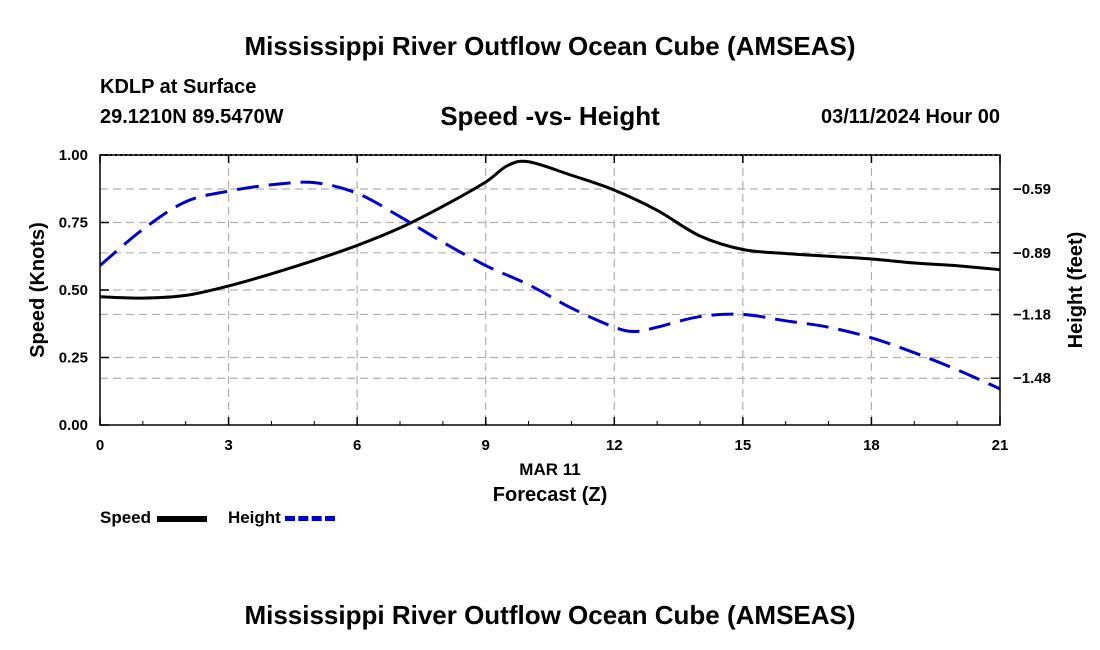  I want to click on datetime-label: 03/11/2024 Hour 00, so click(910, 117).